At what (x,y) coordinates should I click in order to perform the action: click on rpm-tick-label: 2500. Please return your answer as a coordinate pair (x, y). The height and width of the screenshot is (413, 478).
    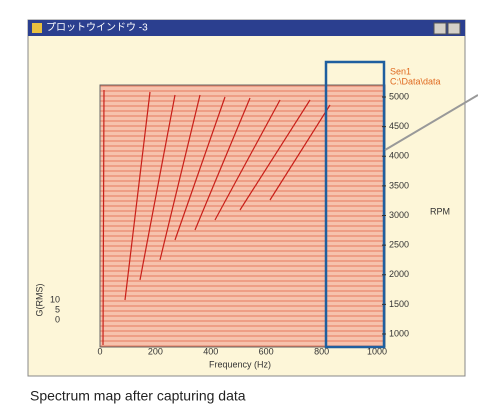
    Looking at the image, I should click on (399, 245).